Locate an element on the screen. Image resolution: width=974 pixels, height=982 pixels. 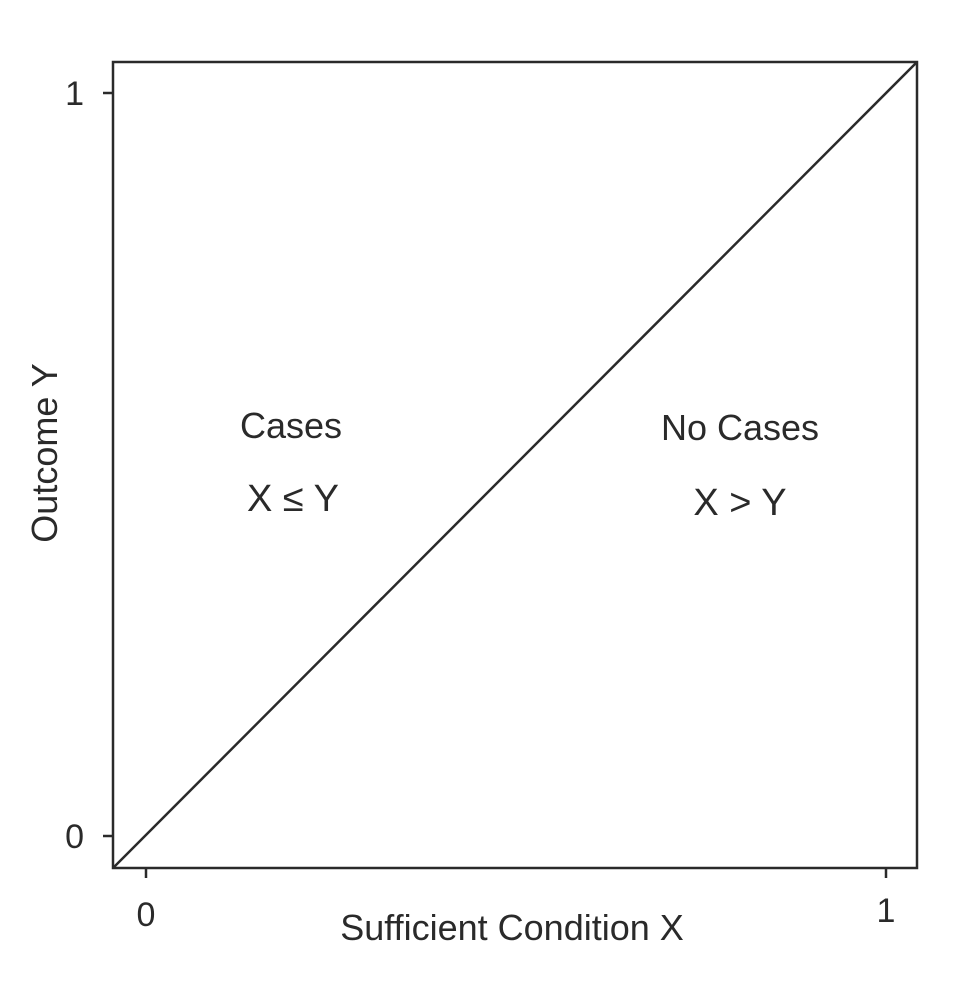
x-axis-title: Sufficient Condition X is located at coordinates (512, 927).